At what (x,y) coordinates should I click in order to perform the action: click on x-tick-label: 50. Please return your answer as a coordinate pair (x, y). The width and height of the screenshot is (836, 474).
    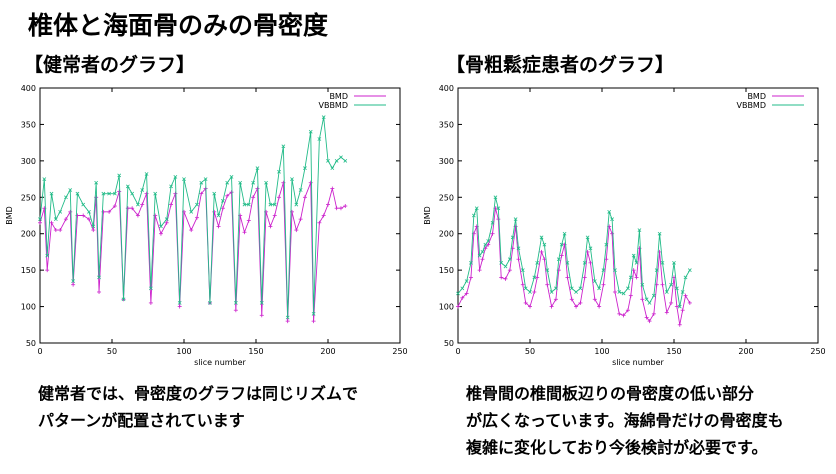
    Looking at the image, I should click on (530, 351).